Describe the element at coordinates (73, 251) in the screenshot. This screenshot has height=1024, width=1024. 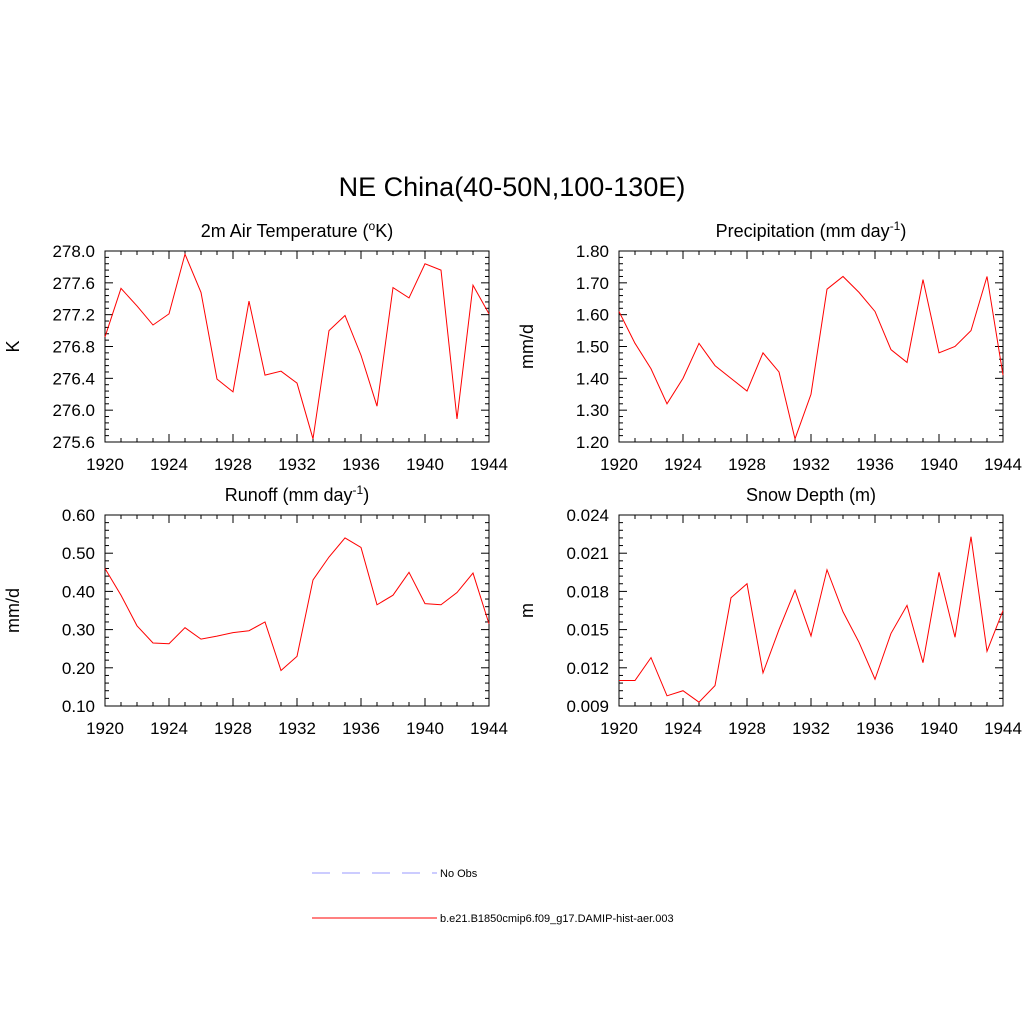
I see `y-tick-label: 278.0` at that location.